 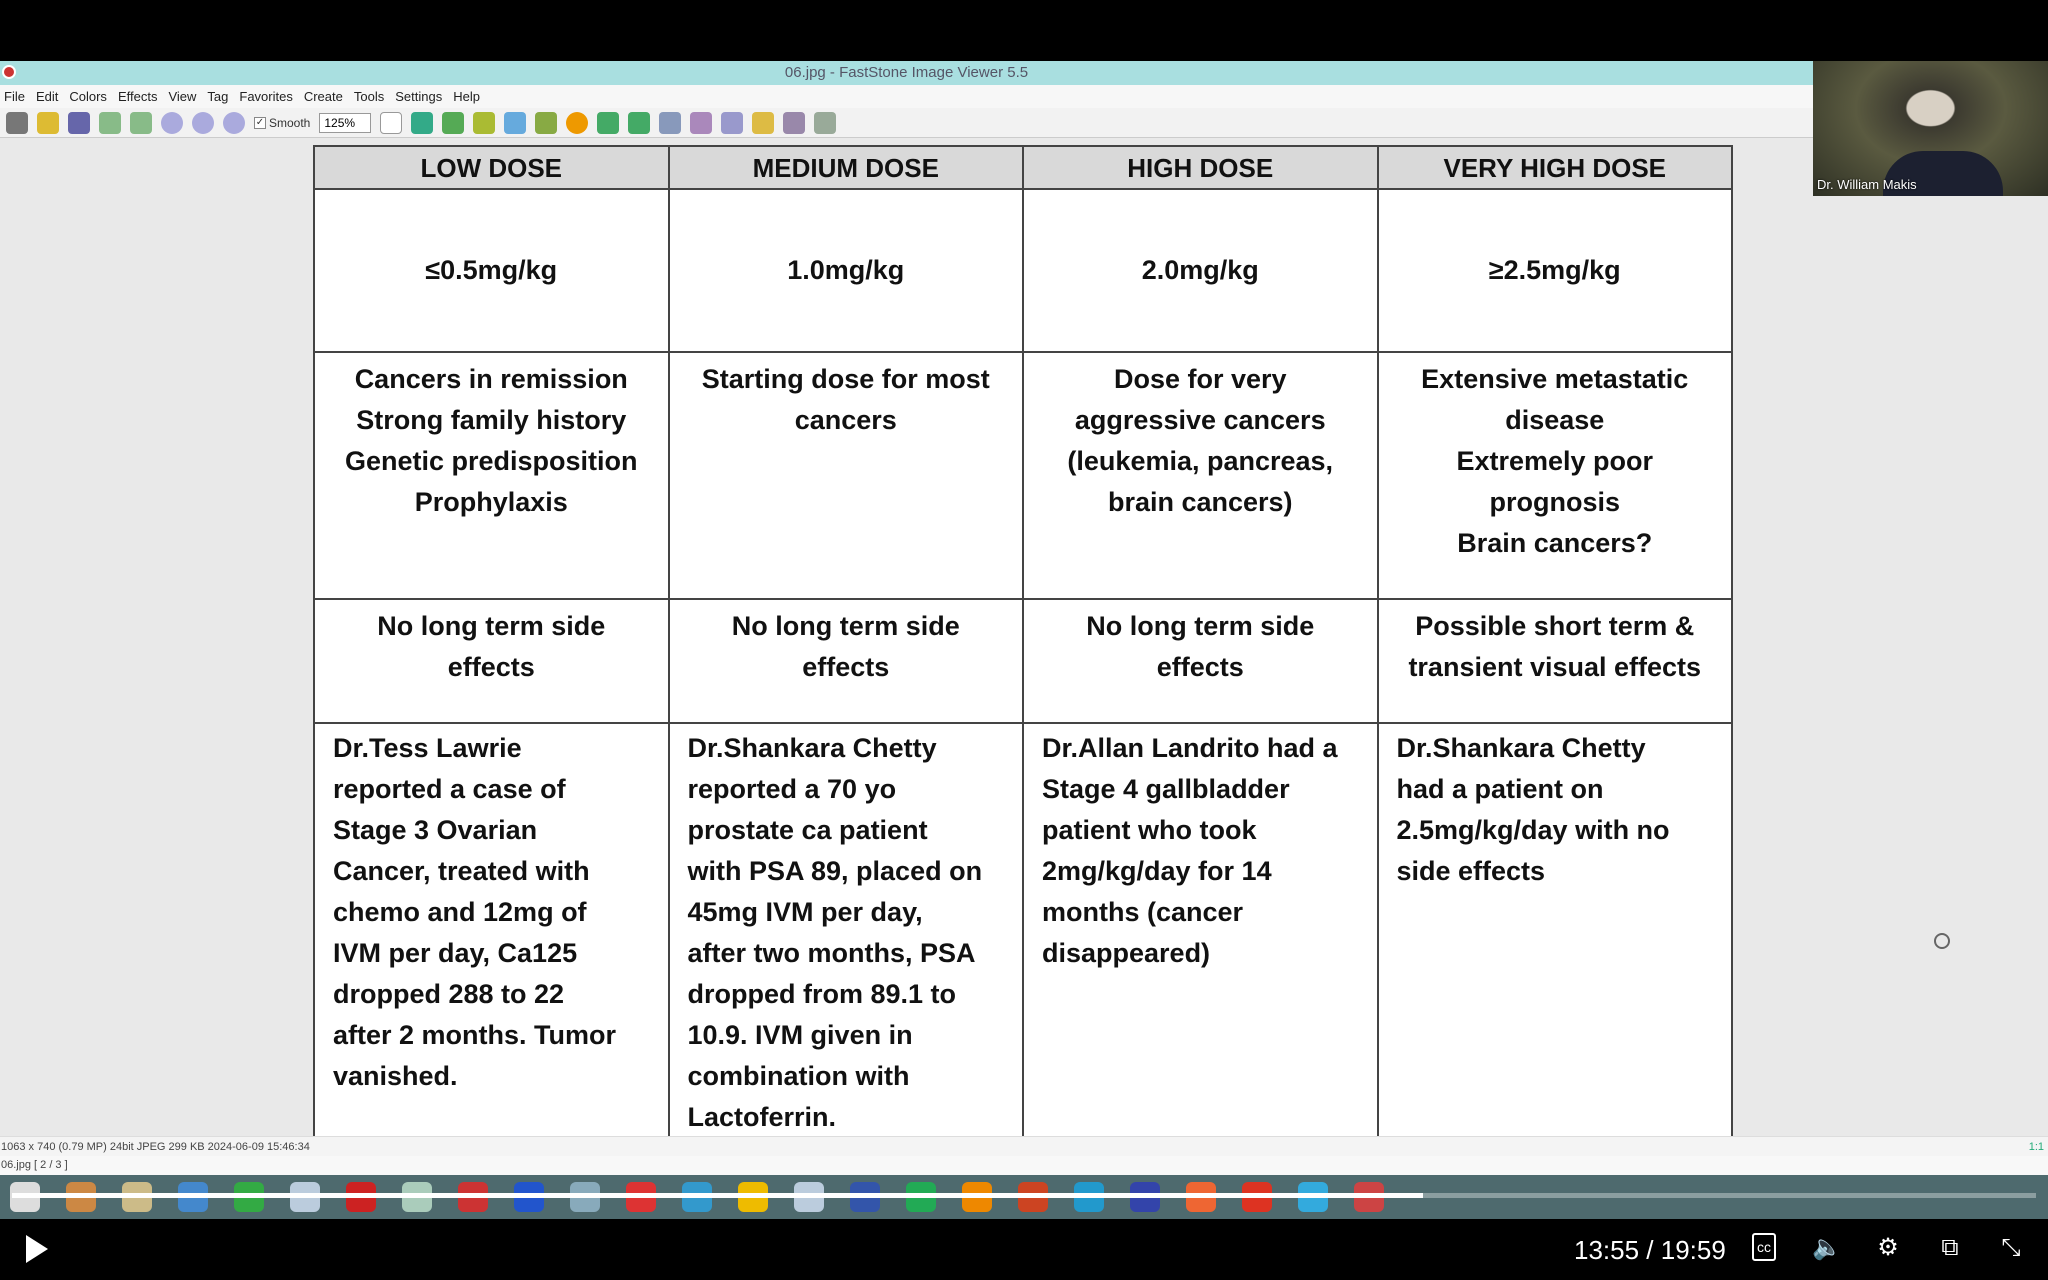 What do you see at coordinates (577, 122) in the screenshot?
I see `effects-icon` at bounding box center [577, 122].